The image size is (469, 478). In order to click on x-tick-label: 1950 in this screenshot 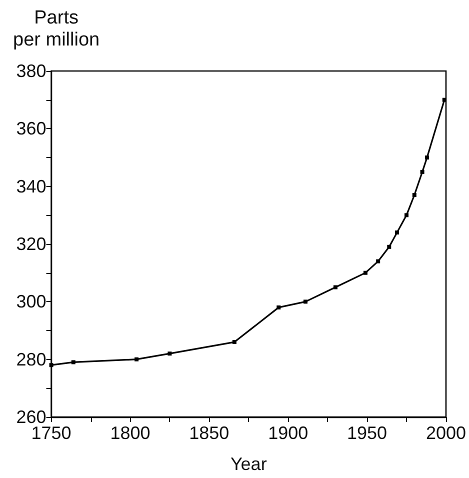, I will do `click(367, 433)`.